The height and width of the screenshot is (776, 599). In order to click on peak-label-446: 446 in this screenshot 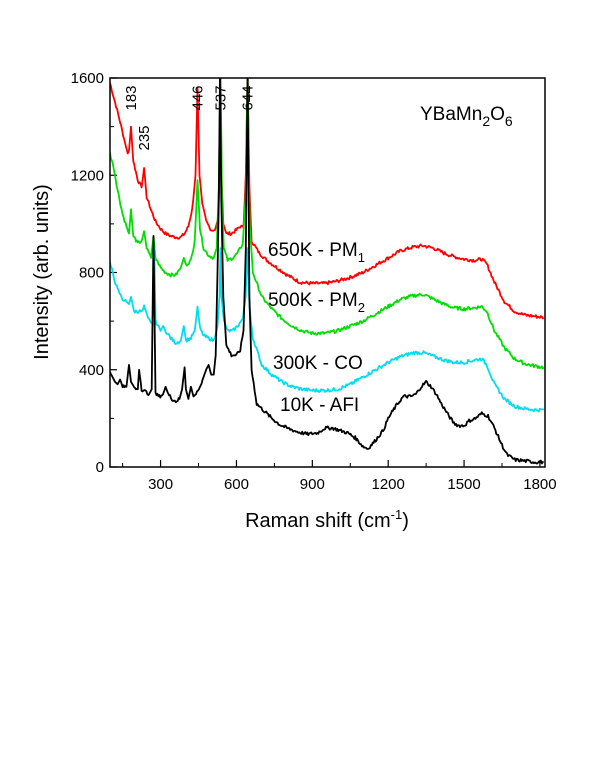, I will do `click(198, 97)`.